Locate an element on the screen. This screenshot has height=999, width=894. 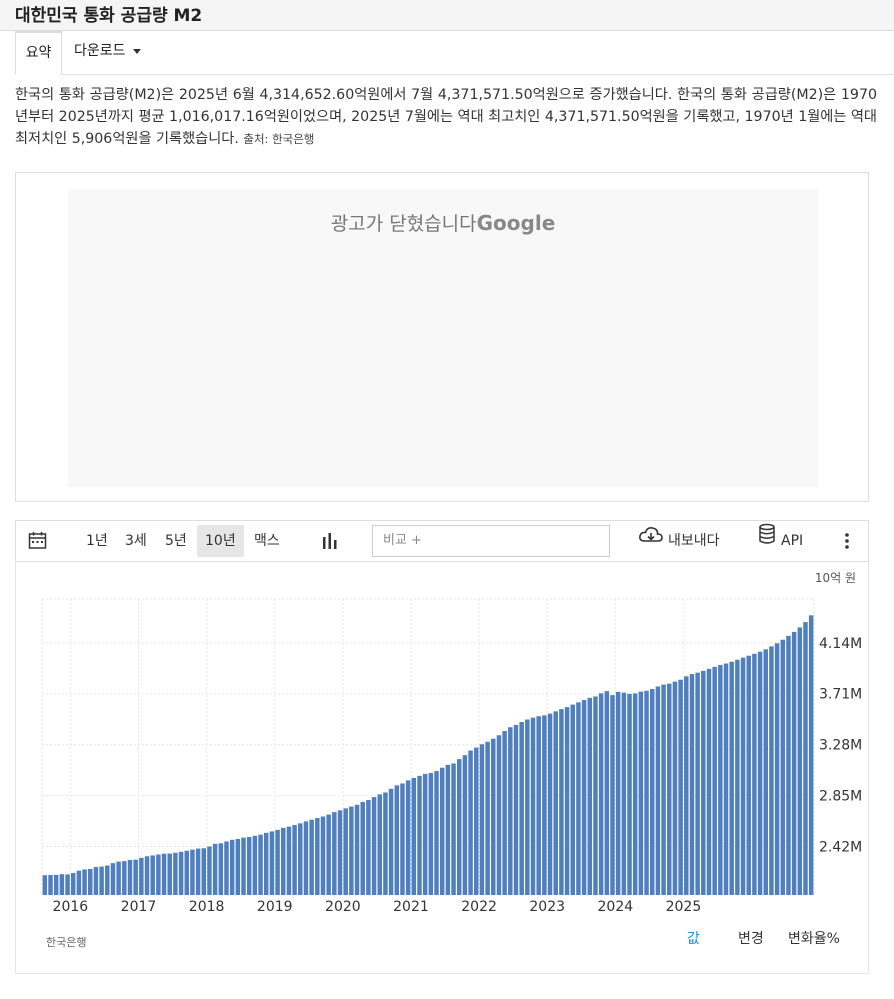
tab-download: 다운로드 is located at coordinates (107, 52).